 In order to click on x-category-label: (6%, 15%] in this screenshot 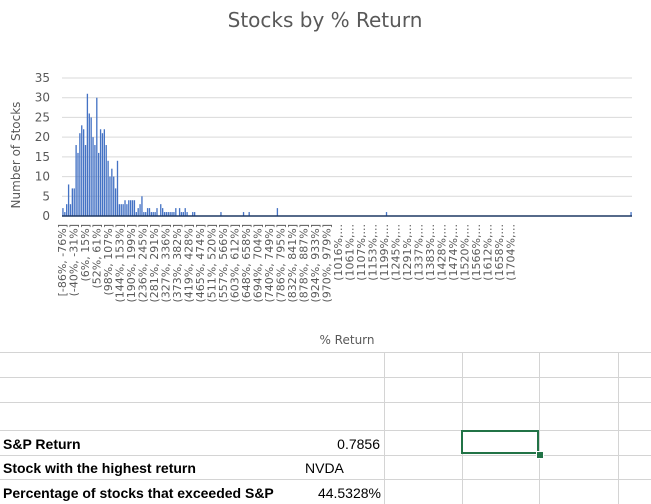, I will do `click(85, 252)`.